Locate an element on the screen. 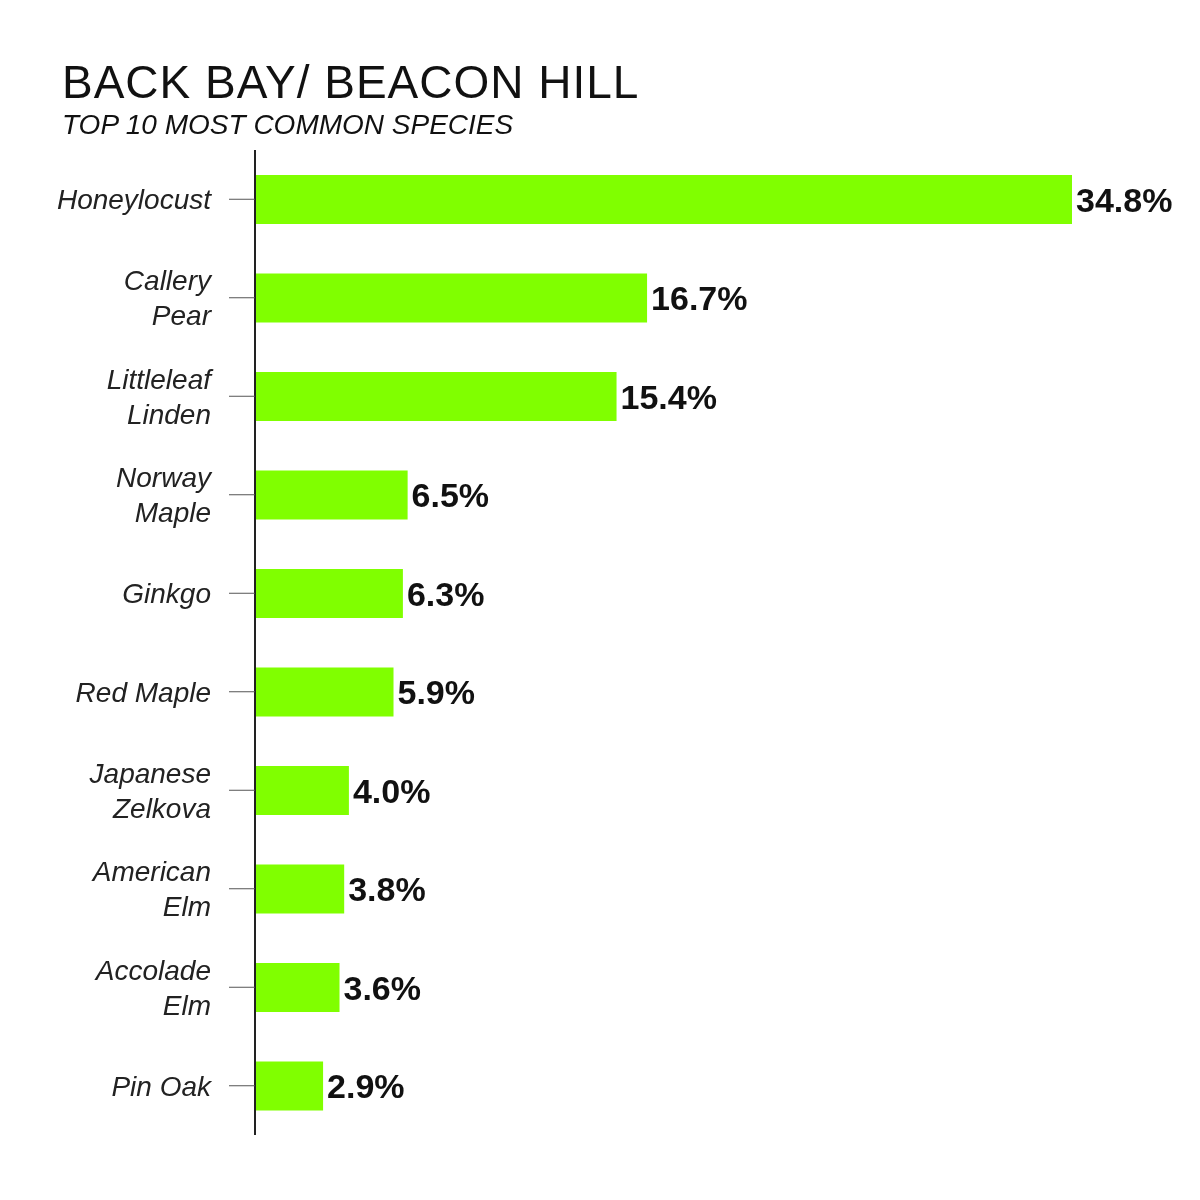 The image size is (1200, 1200). y-tick-label: American Elm is located at coordinates (150, 888).